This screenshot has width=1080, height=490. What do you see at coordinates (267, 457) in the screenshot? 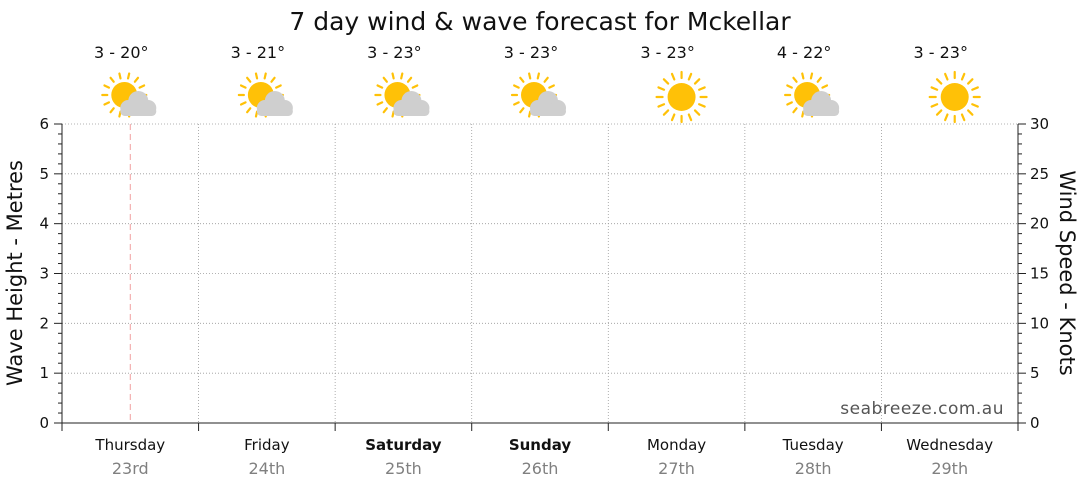
I see `day-label-group: Friday 24th` at bounding box center [267, 457].